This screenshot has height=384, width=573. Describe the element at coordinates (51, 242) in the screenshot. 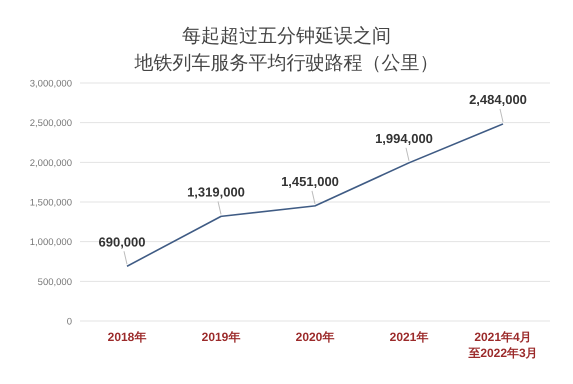

I see `y-tick-label: 1,000,000` at that location.